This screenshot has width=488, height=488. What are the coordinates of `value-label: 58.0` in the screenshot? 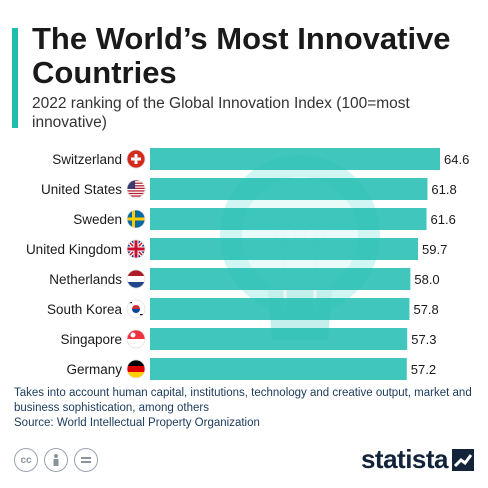 It's located at (426, 279).